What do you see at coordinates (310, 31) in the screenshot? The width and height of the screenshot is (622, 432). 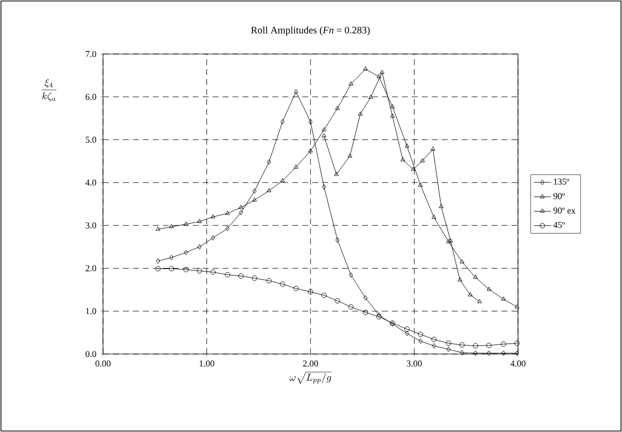 I see `chart-title: Roll Amplitudes (Fn = 0.283)` at bounding box center [310, 31].